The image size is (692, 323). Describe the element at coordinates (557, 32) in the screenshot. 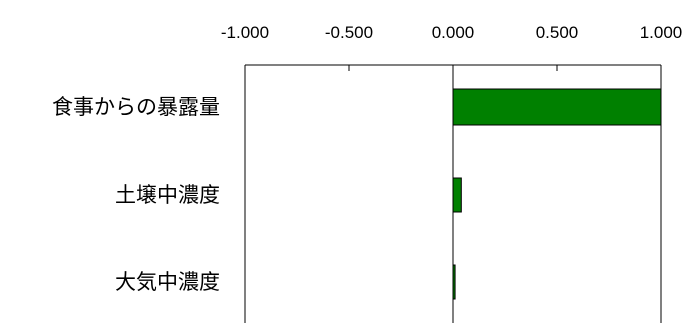

I see `x-tick-label: 0.500` at that location.